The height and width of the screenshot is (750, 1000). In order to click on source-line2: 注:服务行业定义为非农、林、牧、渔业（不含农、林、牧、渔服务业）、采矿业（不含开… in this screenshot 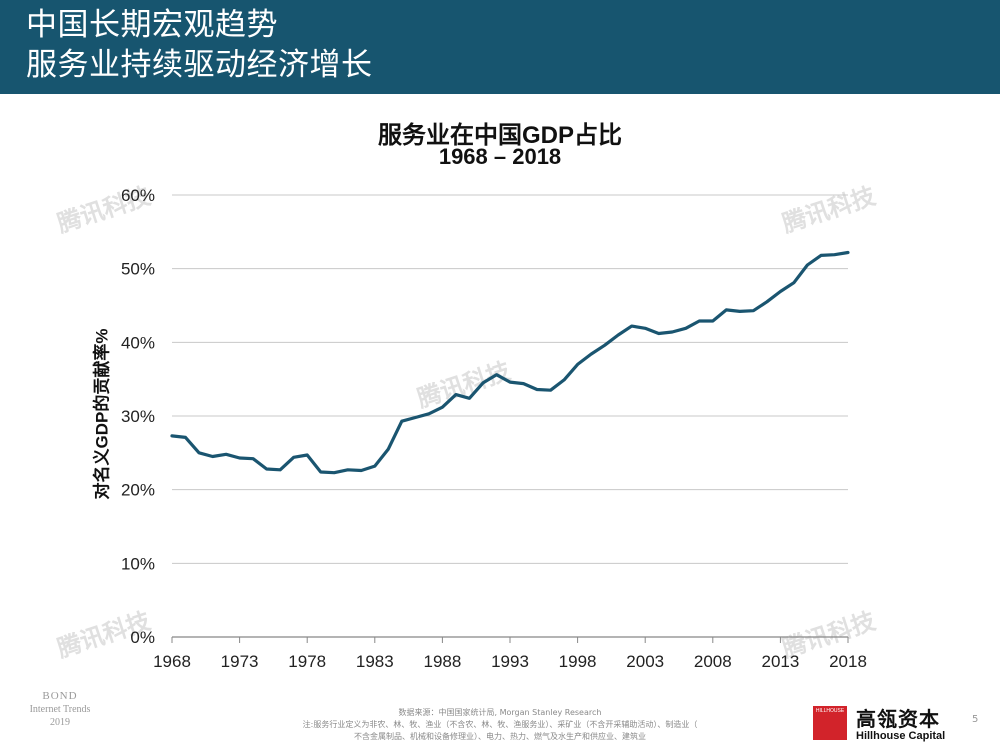, I will do `click(500, 724)`.